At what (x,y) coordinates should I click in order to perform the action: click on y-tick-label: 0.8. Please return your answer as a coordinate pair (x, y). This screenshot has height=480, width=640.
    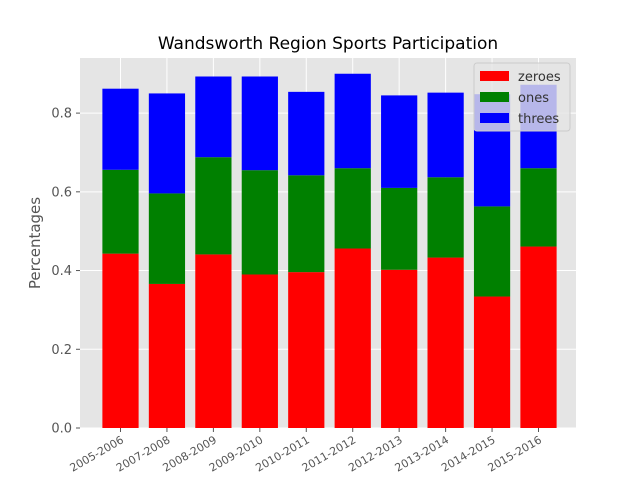
    Looking at the image, I should click on (61, 114).